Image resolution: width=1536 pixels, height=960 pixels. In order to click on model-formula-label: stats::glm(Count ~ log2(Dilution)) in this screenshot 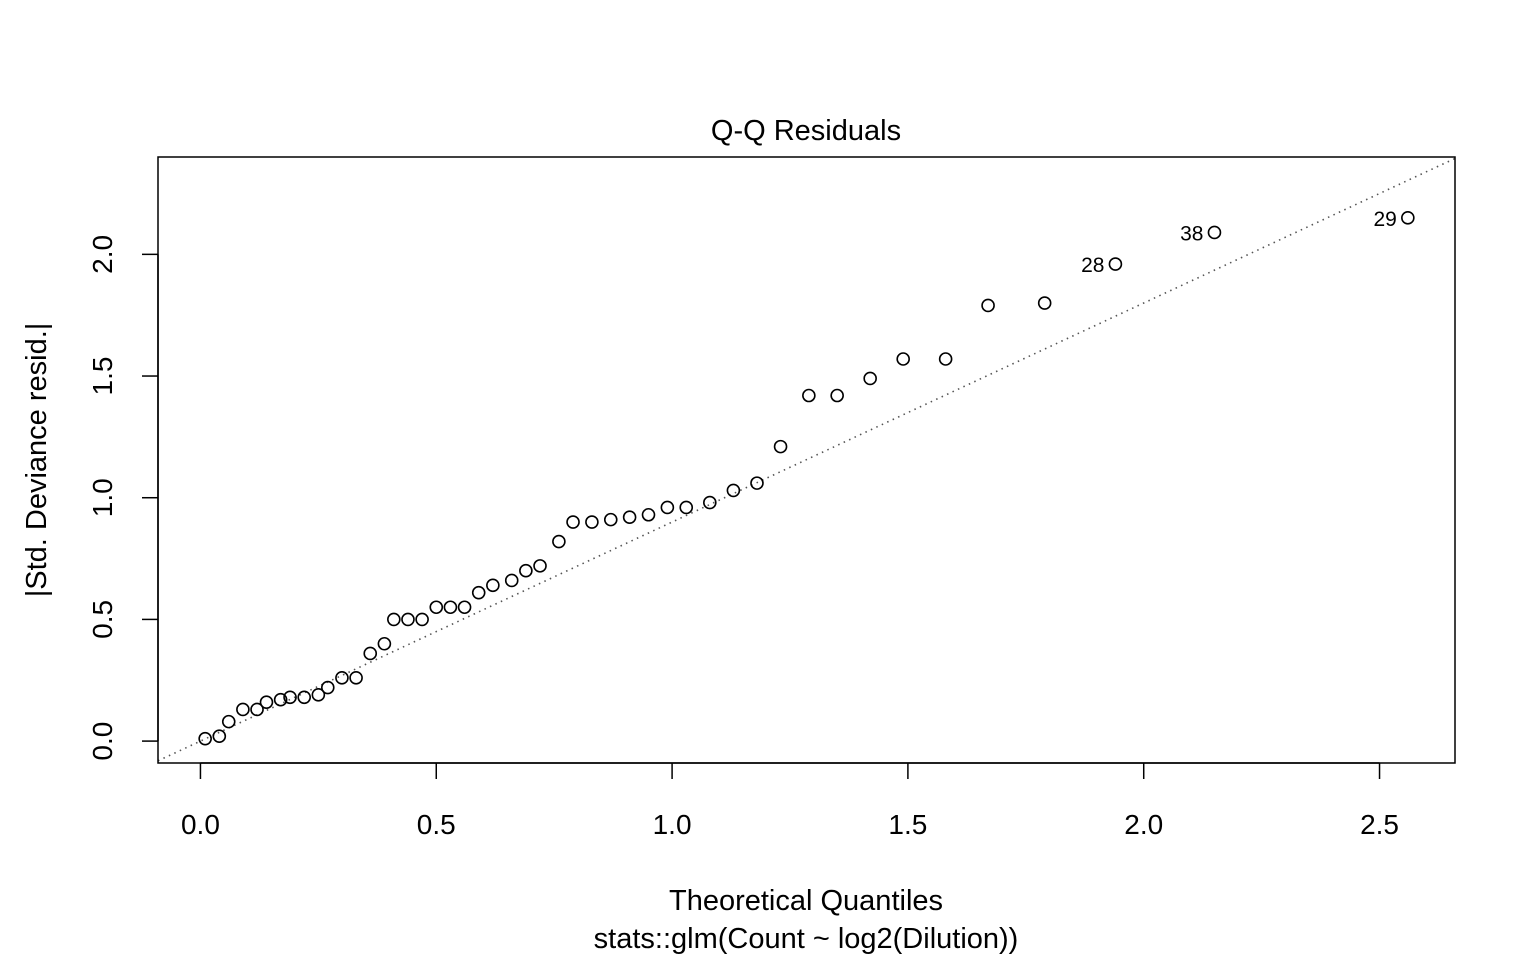, I will do `click(806, 939)`.